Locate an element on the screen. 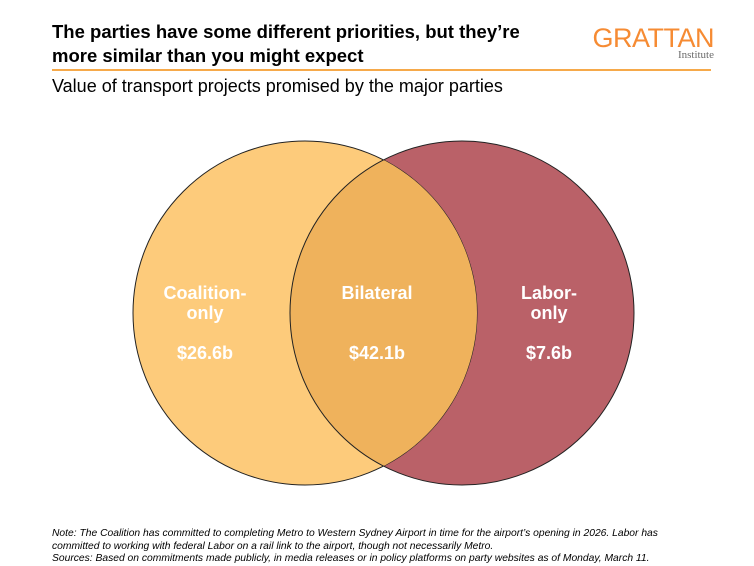 The height and width of the screenshot is (566, 754). labor-label-line-1: Labor- is located at coordinates (549, 293).